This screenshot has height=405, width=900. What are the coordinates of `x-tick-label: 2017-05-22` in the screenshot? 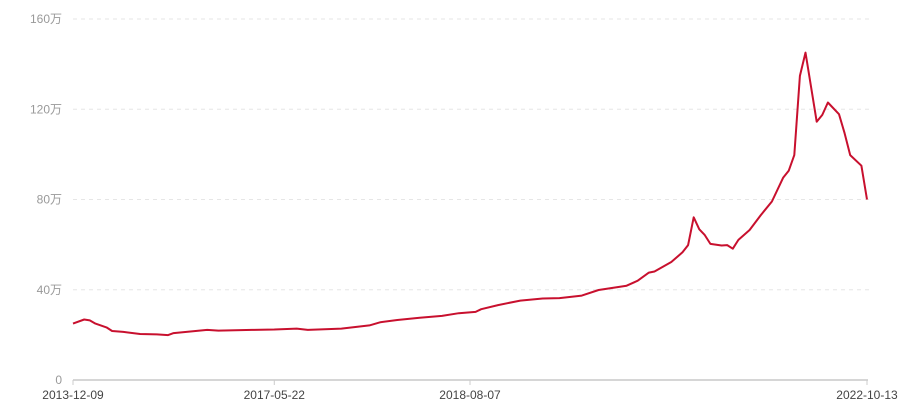 It's located at (275, 394).